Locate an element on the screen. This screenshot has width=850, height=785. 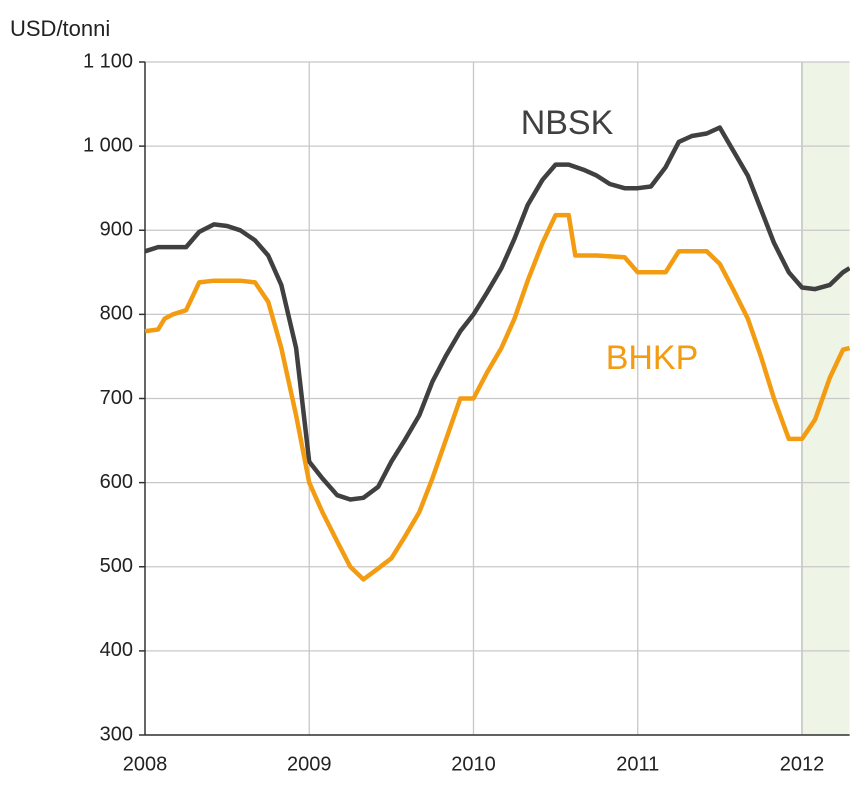
y-tick-label: 1 000 is located at coordinates (108, 145).